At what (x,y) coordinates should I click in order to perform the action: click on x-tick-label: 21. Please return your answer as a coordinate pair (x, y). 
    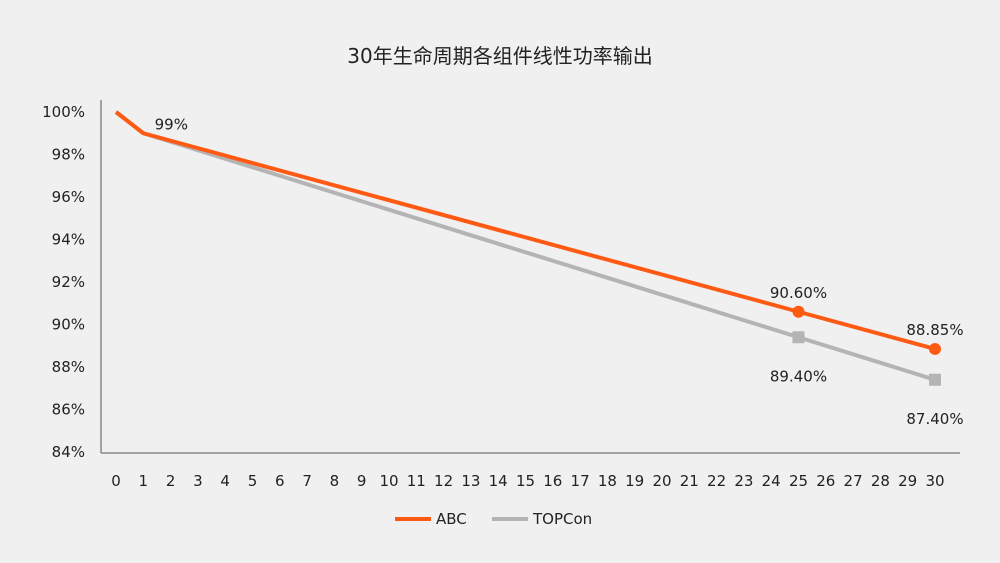
    Looking at the image, I should click on (689, 481).